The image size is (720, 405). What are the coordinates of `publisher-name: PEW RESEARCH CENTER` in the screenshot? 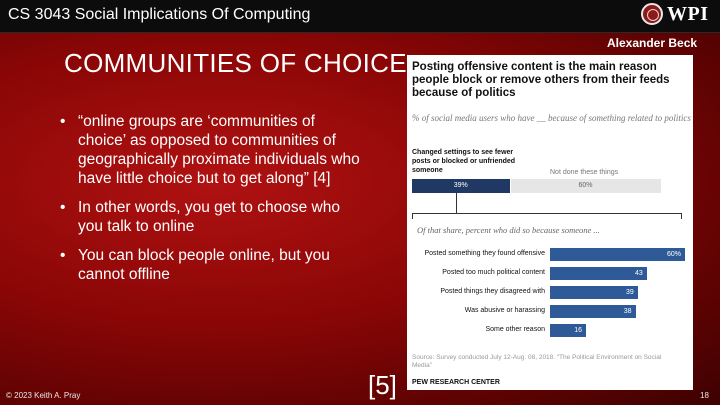 It's located at (456, 382).